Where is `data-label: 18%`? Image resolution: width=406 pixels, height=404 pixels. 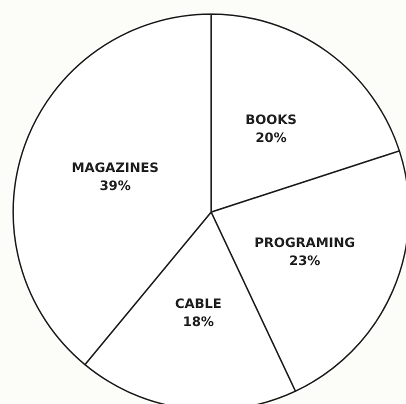
data-label: 18% is located at coordinates (198, 322).